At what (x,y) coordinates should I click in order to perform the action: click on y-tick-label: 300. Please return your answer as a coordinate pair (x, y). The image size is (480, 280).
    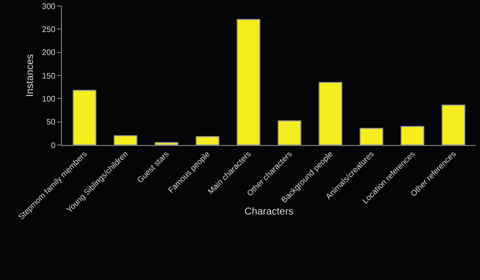
    Looking at the image, I should click on (49, 6).